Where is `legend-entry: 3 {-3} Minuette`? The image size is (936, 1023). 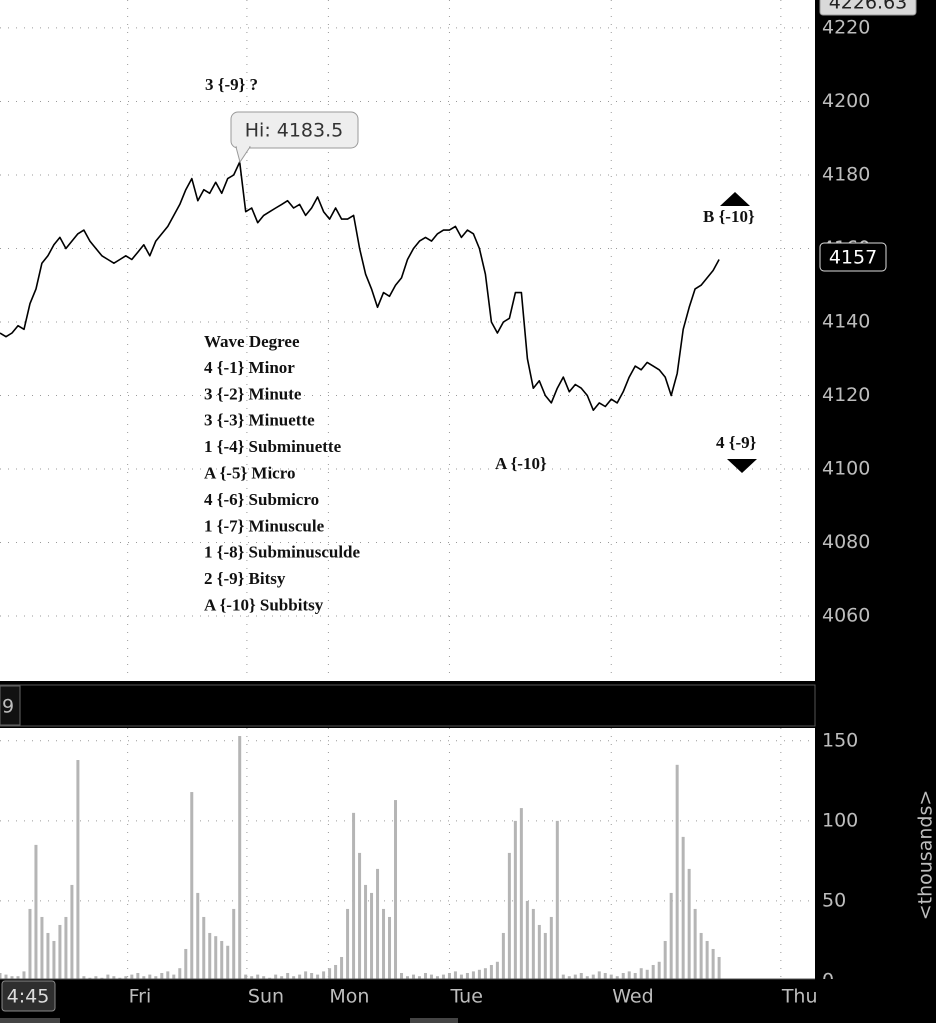 legend-entry: 3 {-3} Minuette is located at coordinates (259, 420).